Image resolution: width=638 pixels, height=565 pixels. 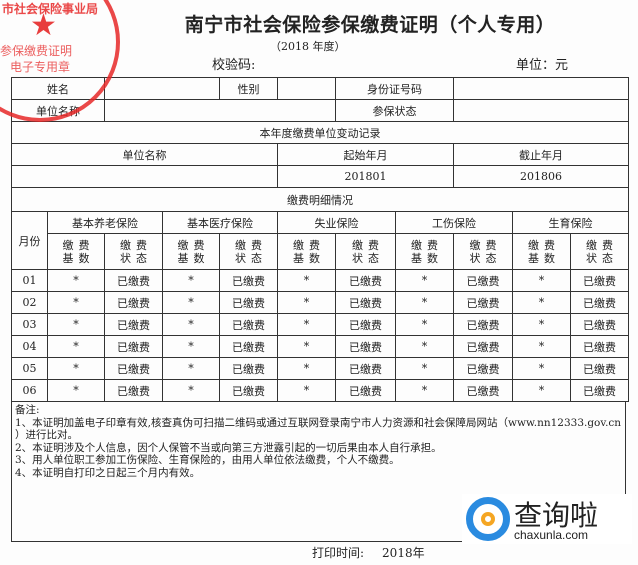 What do you see at coordinates (144, 176) in the screenshot?
I see `change-employer-value` at bounding box center [144, 176].